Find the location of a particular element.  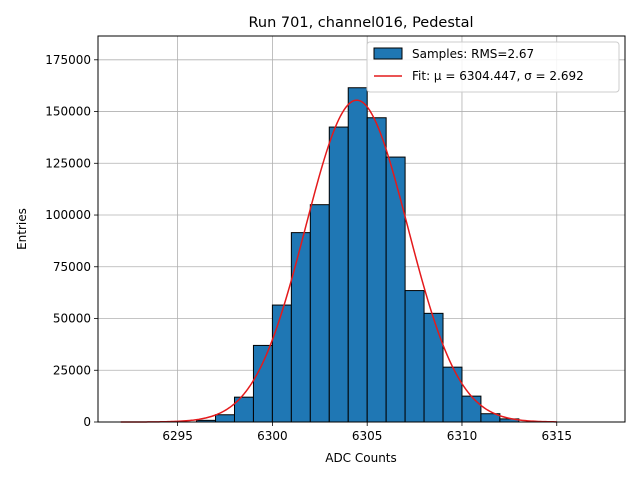

chart-title: Run 701, channel016, Pedestal is located at coordinates (360, 23).